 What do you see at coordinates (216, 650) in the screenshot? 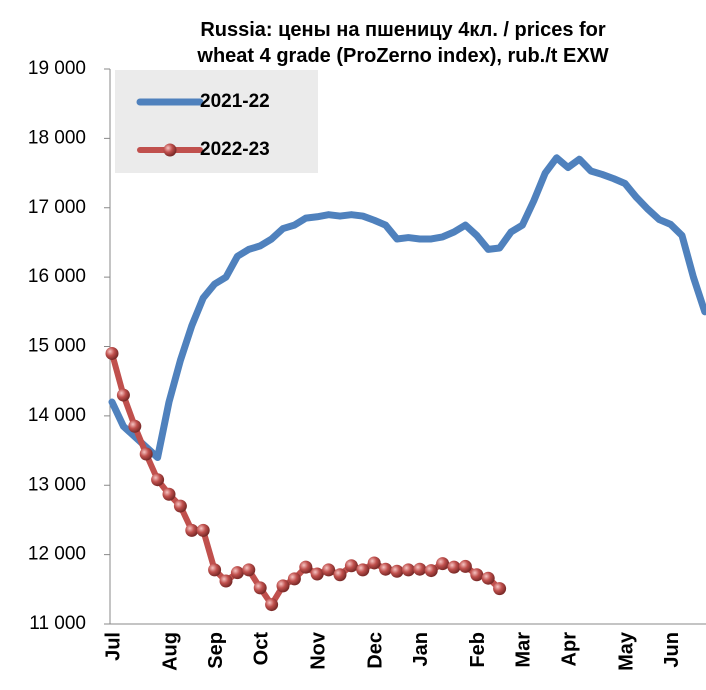
I see `x-tick-label: Sep` at bounding box center [216, 650].